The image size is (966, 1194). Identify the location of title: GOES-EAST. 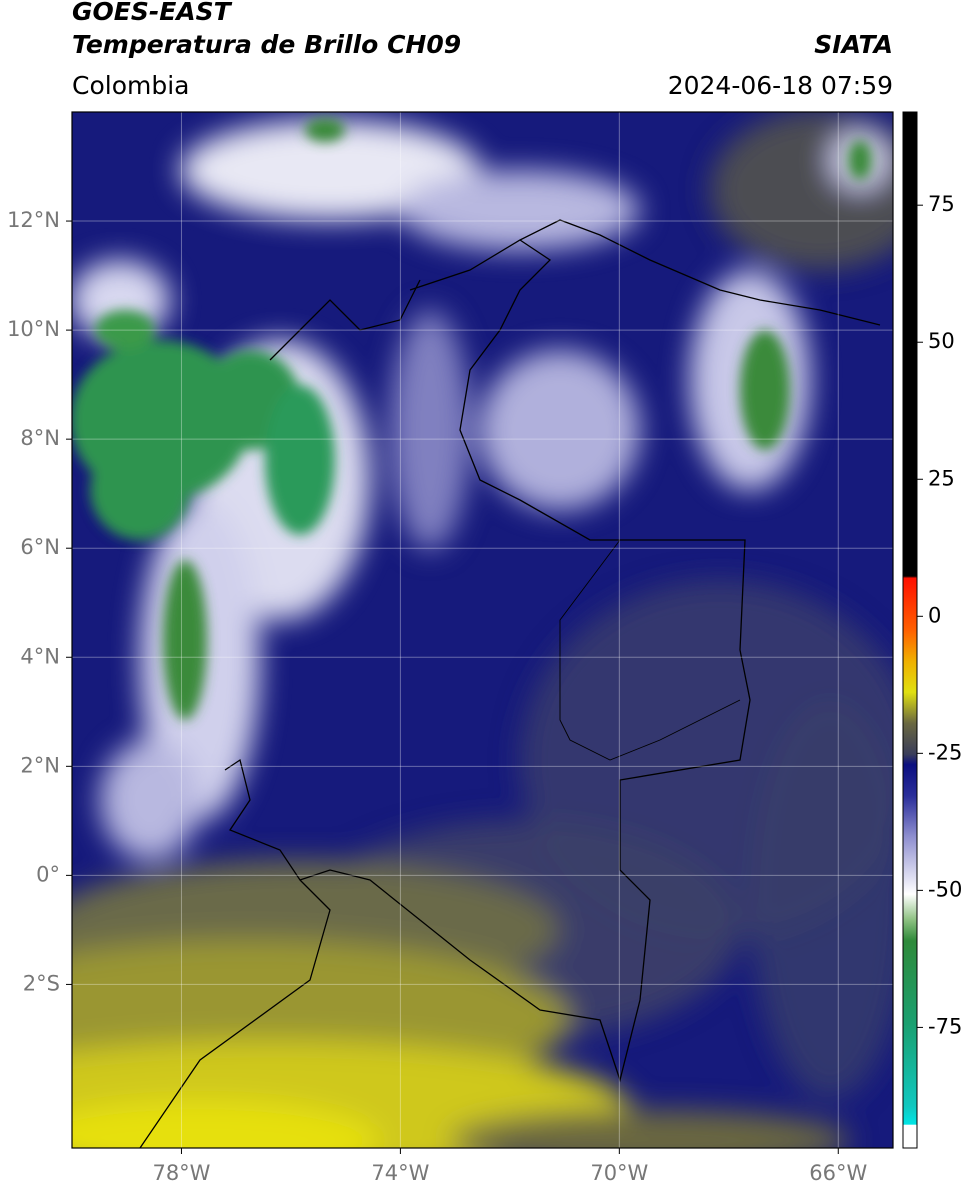
(152, 13).